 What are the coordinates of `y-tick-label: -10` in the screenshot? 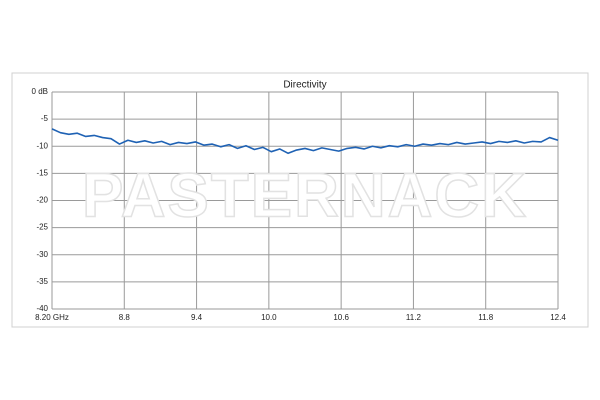 It's located at (42, 145).